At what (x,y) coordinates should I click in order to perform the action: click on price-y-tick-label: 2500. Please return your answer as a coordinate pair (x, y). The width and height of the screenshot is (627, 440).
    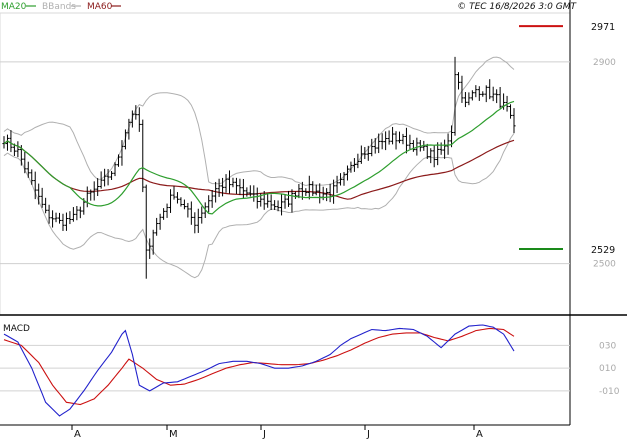
    Looking at the image, I should click on (604, 265).